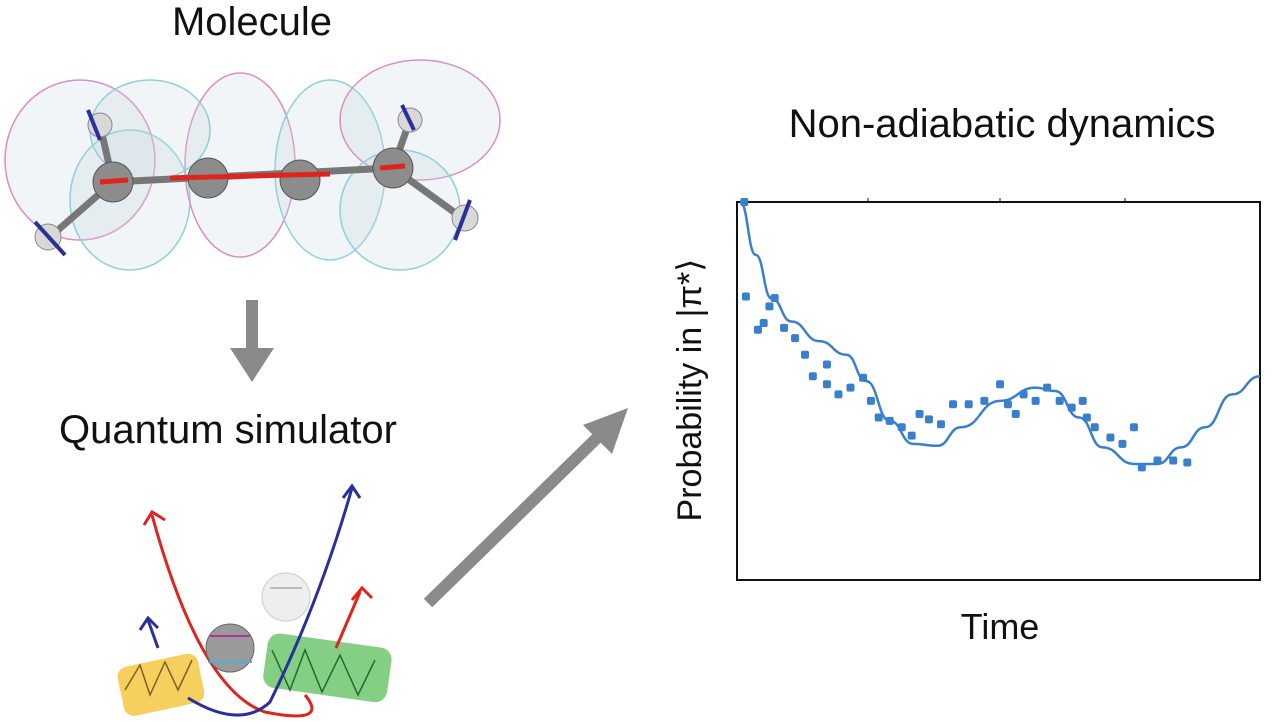  I want to click on x-axis-label: Time, so click(1000, 626).